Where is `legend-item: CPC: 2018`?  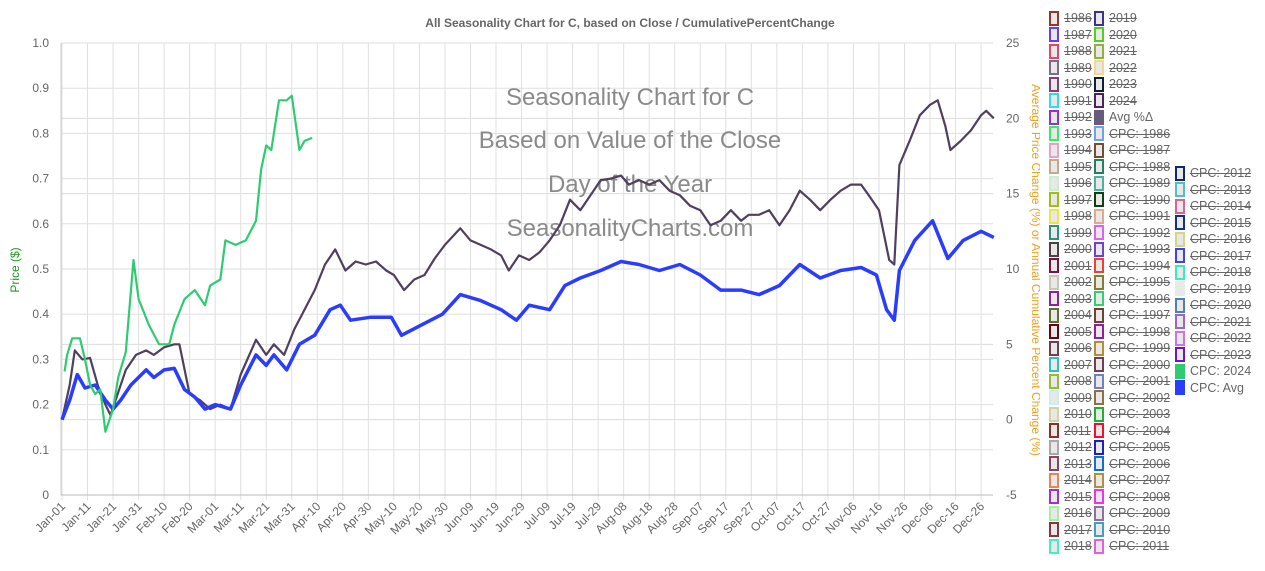
legend-item: CPC: 2018 is located at coordinates (1213, 272).